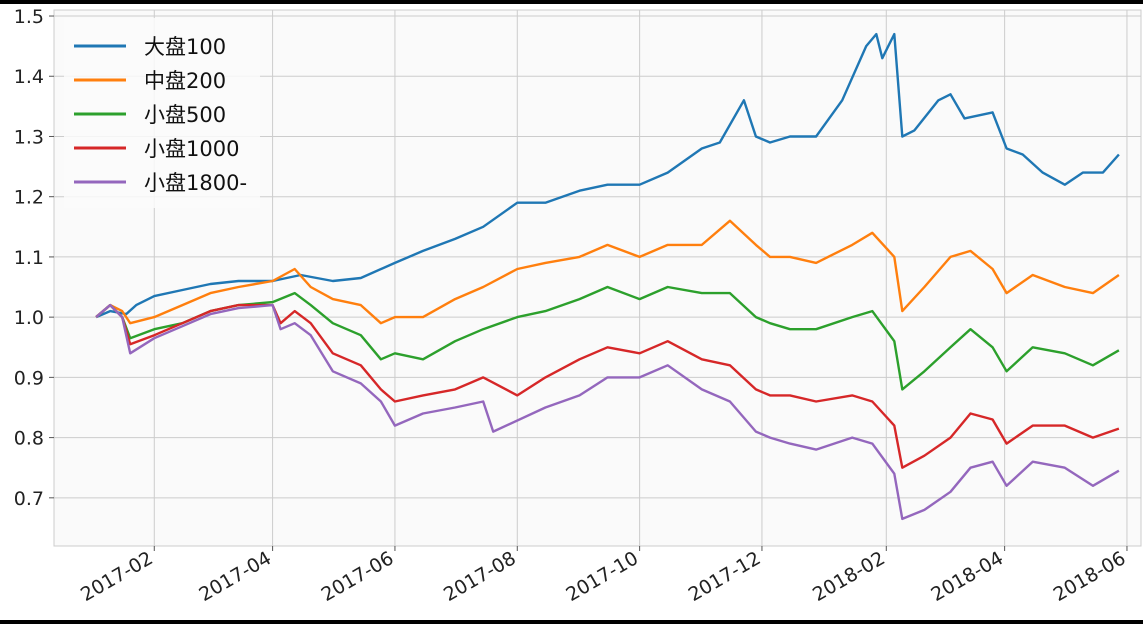 This screenshot has height=624, width=1143. What do you see at coordinates (29, 499) in the screenshot?
I see `y-tick-label: 0.7` at bounding box center [29, 499].